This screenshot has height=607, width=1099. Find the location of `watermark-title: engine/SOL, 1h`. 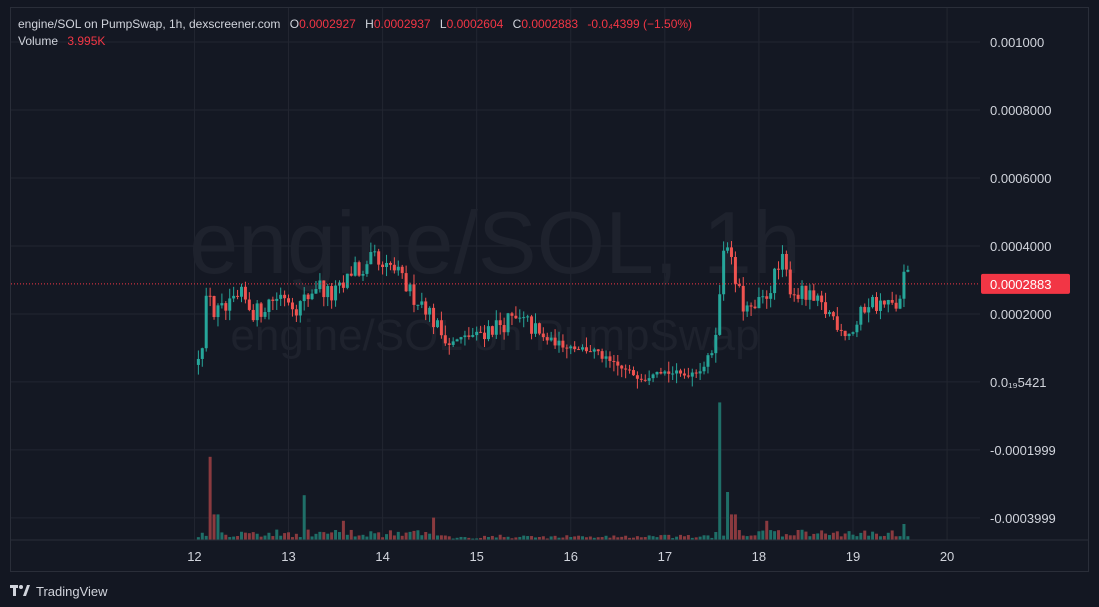

watermark-title: engine/SOL, 1h is located at coordinates (495, 242).